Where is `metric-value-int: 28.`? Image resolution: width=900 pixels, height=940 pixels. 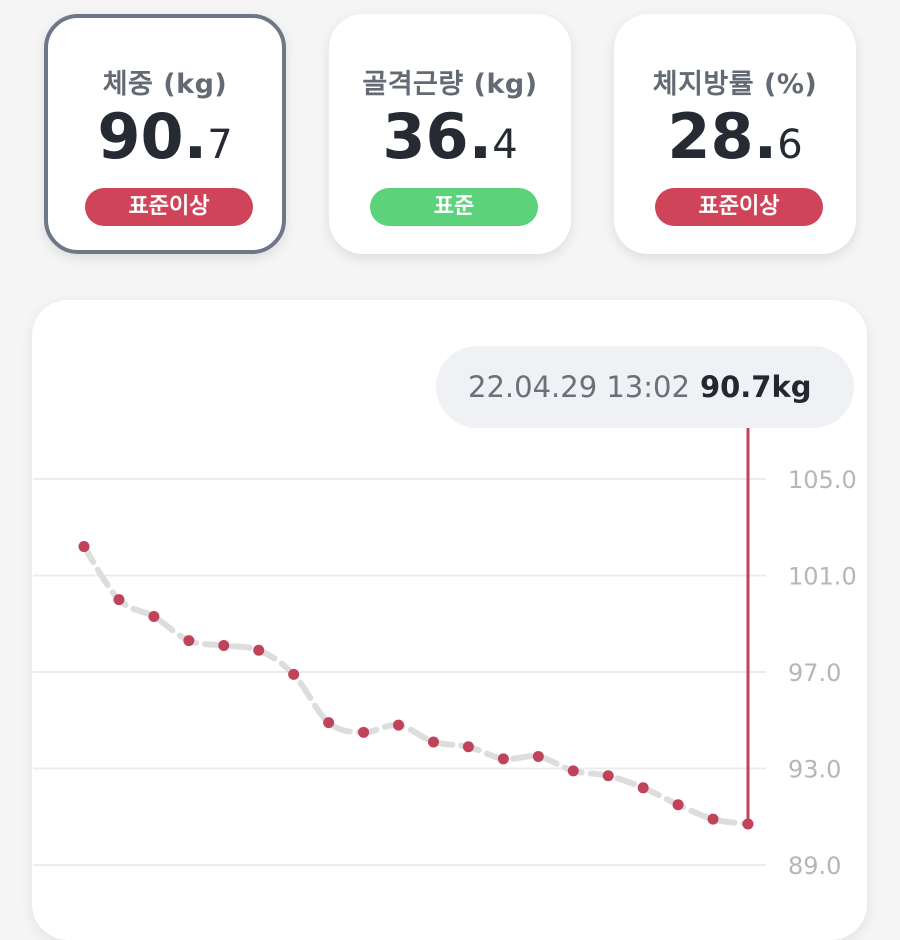
metric-value-int: 28. is located at coordinates (722, 136).